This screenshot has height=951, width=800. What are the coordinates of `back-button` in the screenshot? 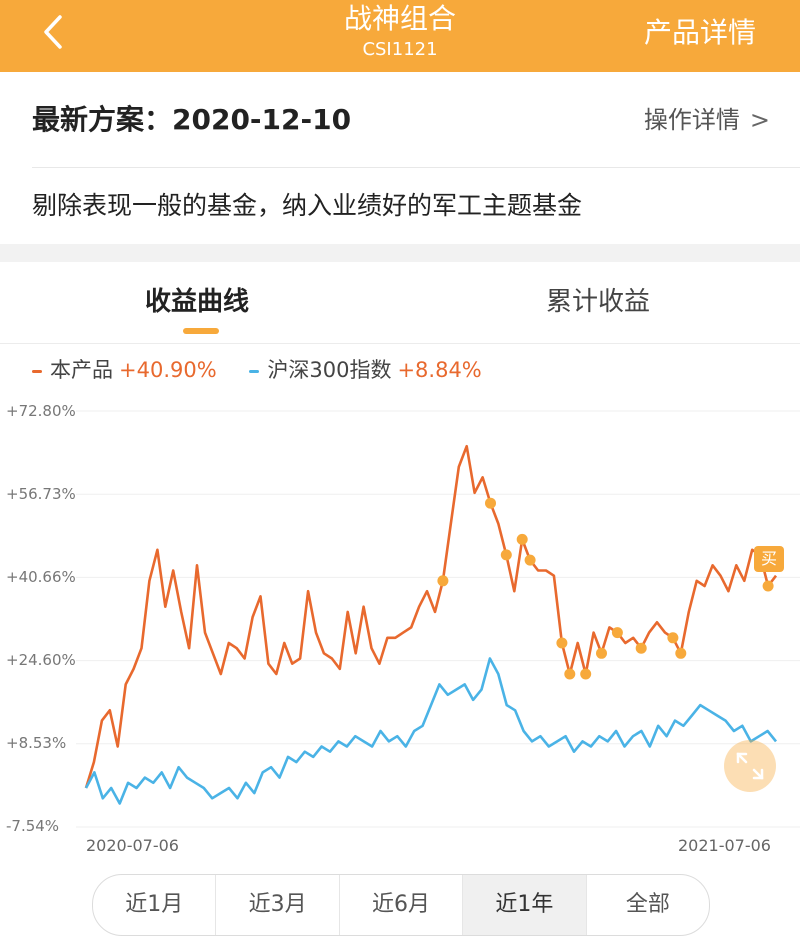 It's located at (55, 32).